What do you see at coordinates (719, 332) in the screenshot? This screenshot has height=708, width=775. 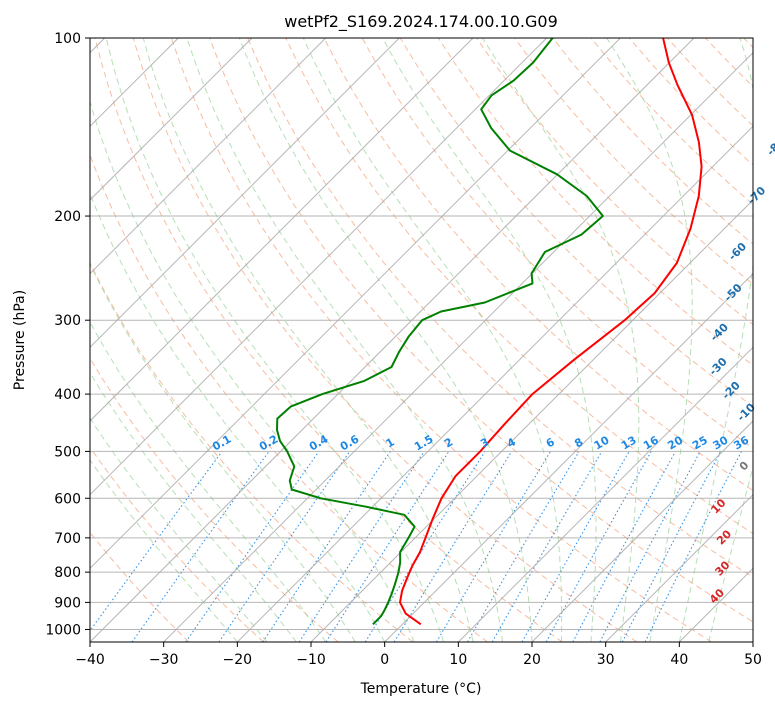 I see `dry-adiabat-label: -40` at bounding box center [719, 332].